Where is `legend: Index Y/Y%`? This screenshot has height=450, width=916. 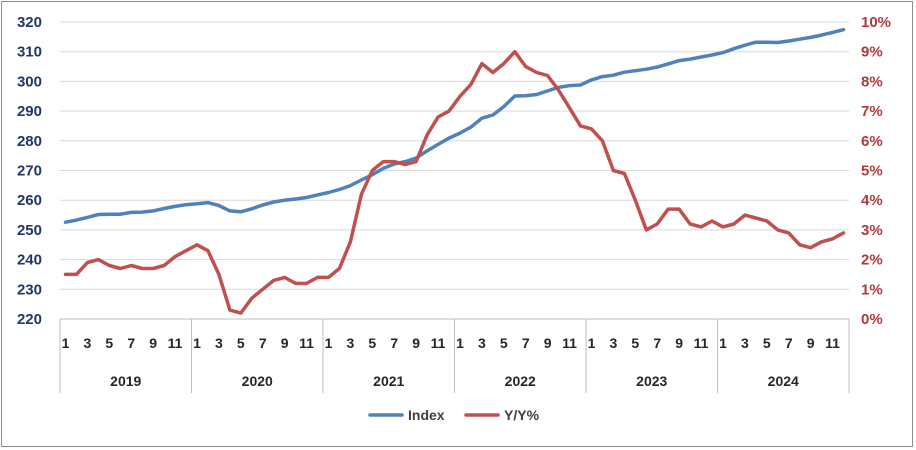
legend: Index Y/Y% is located at coordinates (454, 415).